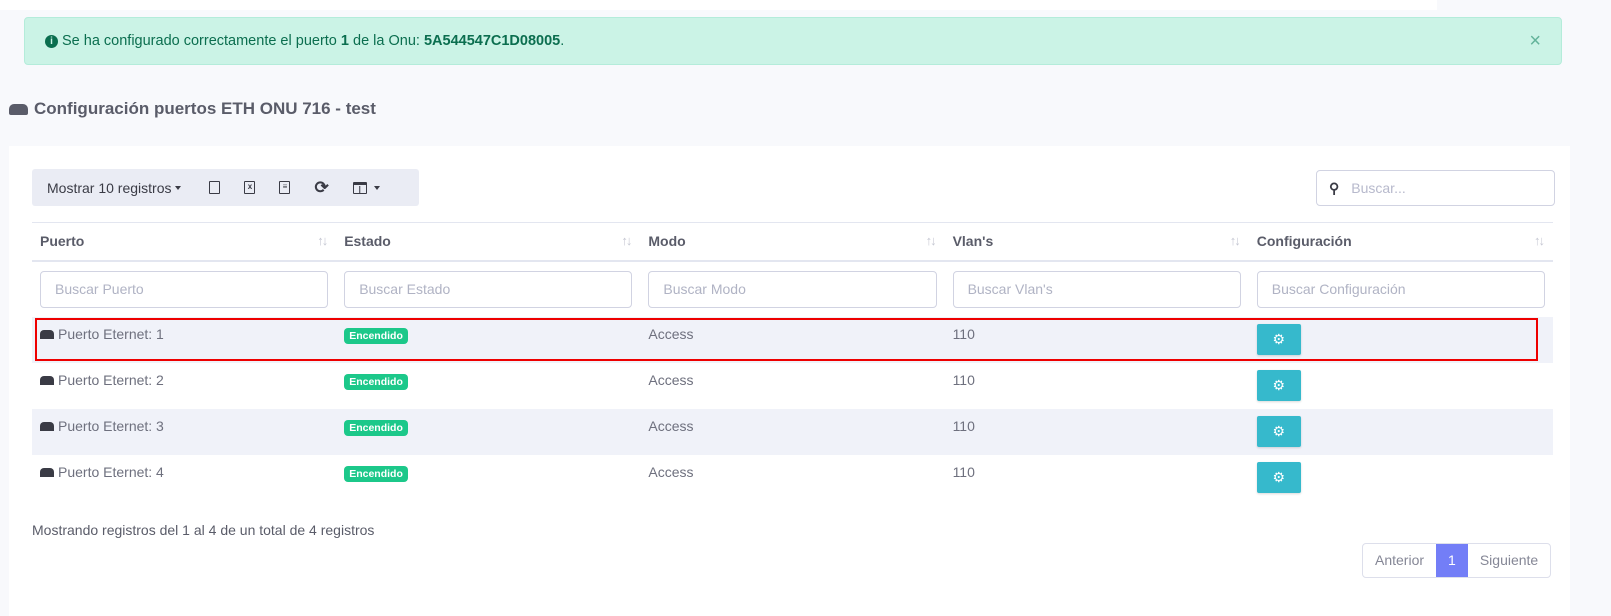 The height and width of the screenshot is (616, 1611). I want to click on filter-puerto, so click(184, 289).